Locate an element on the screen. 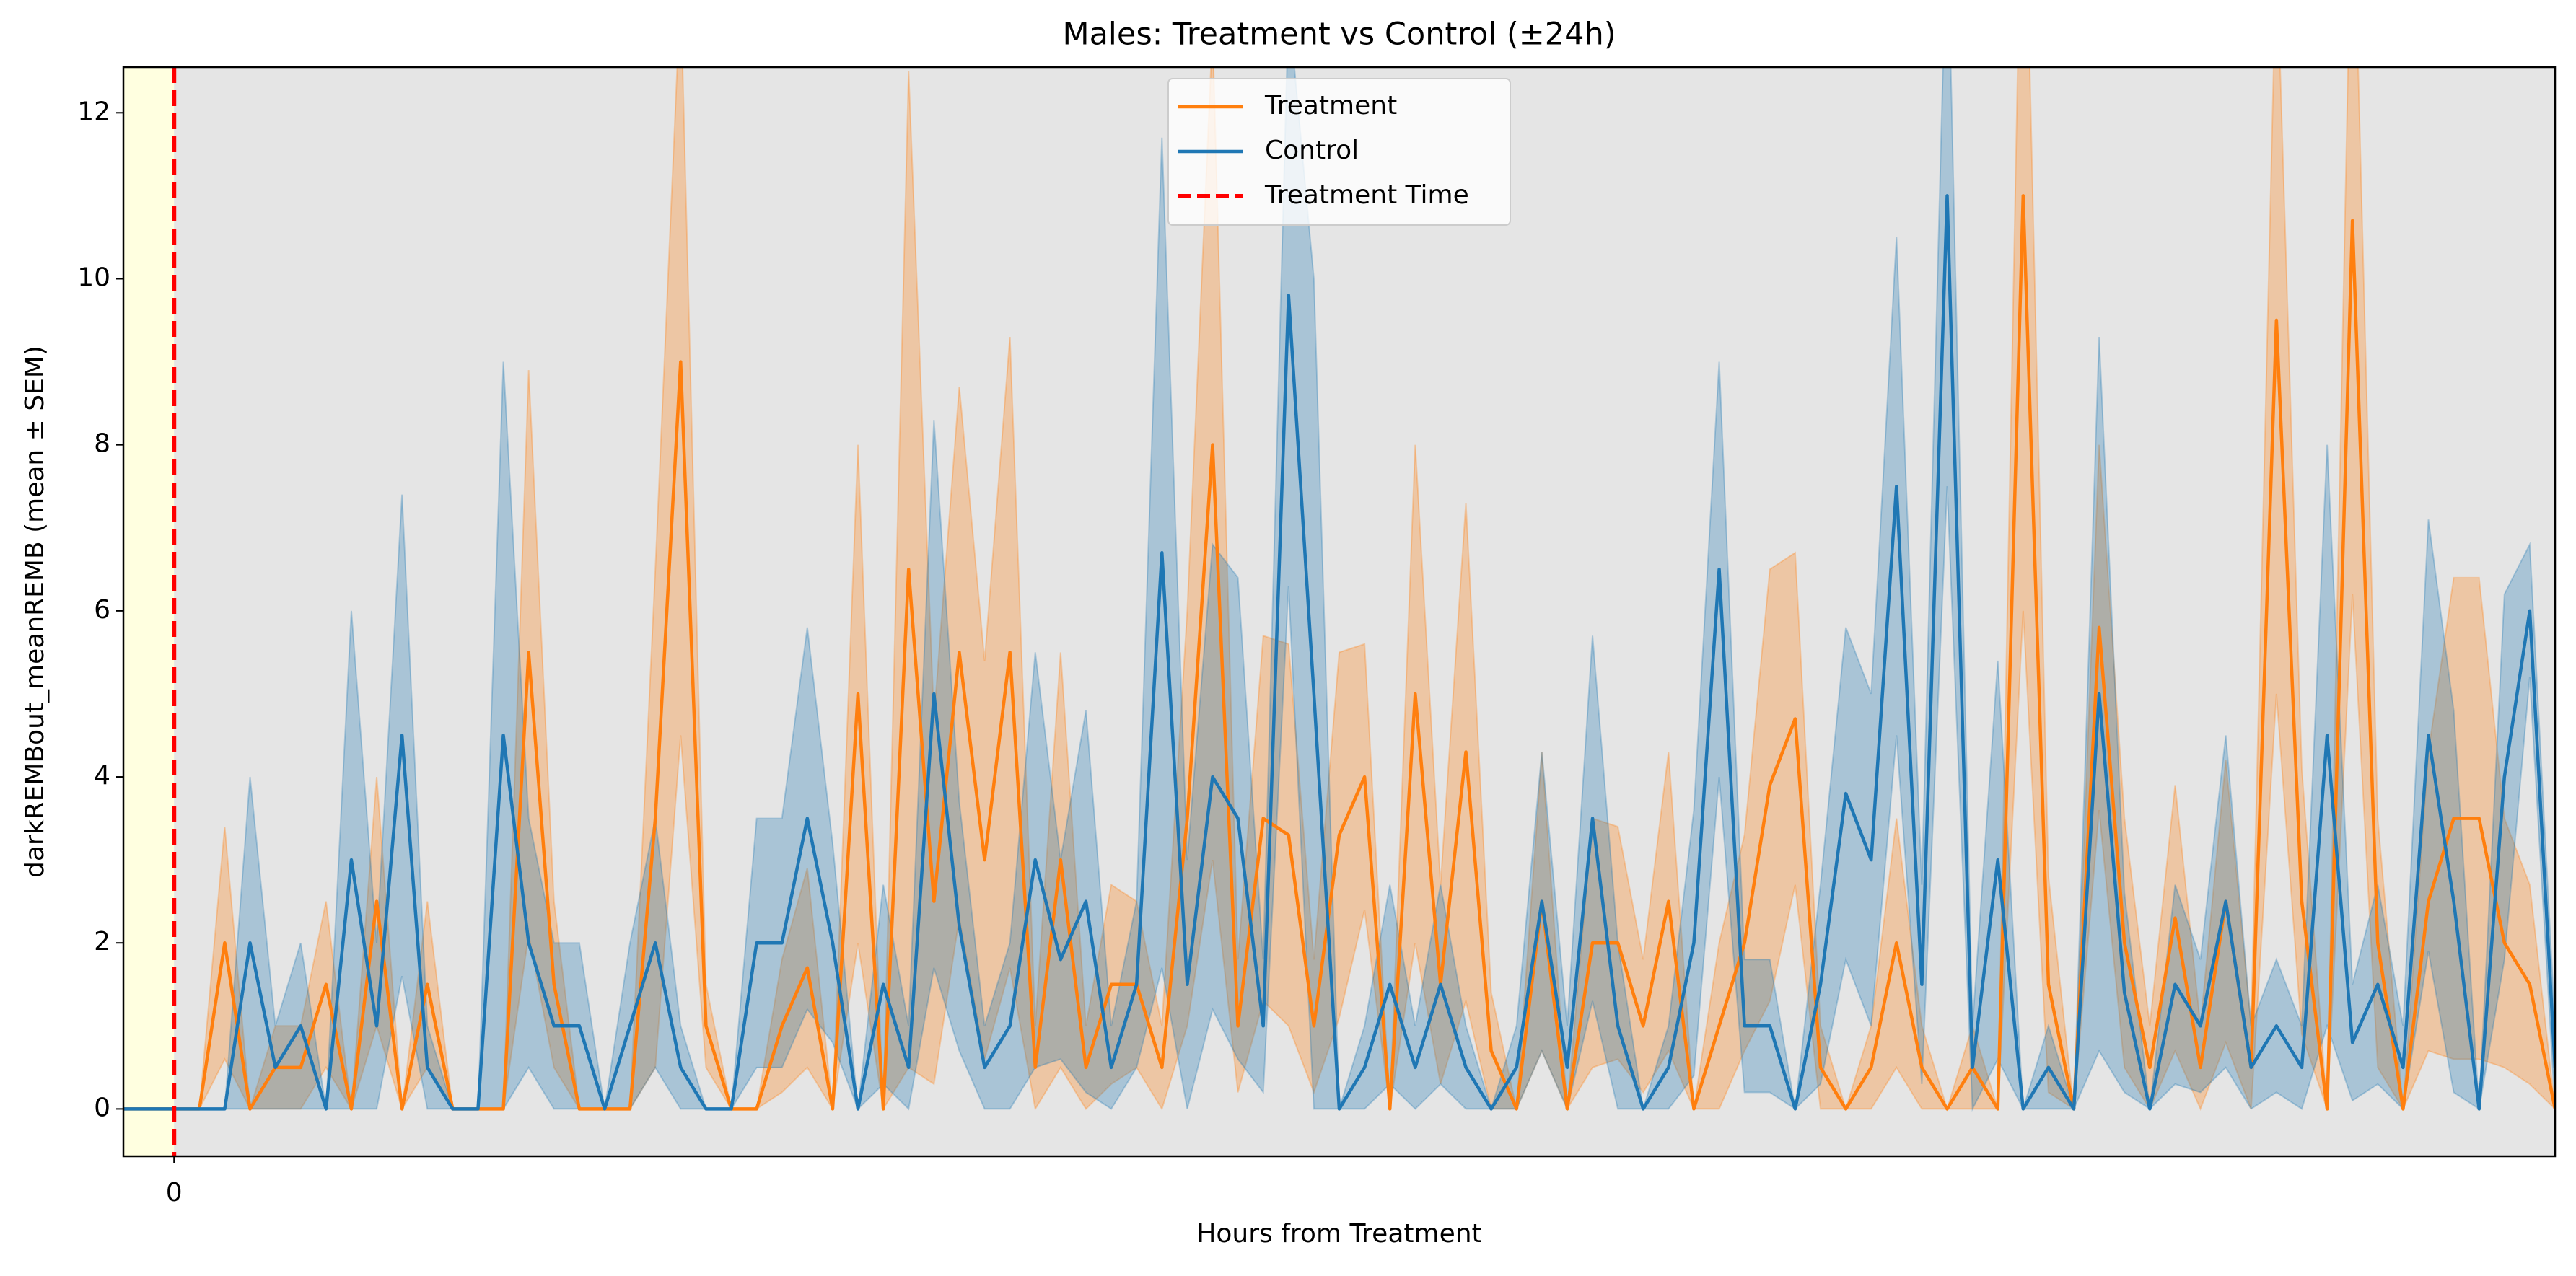 This screenshot has height=1276, width=2576. legend-label: Treatment is located at coordinates (1330, 106).